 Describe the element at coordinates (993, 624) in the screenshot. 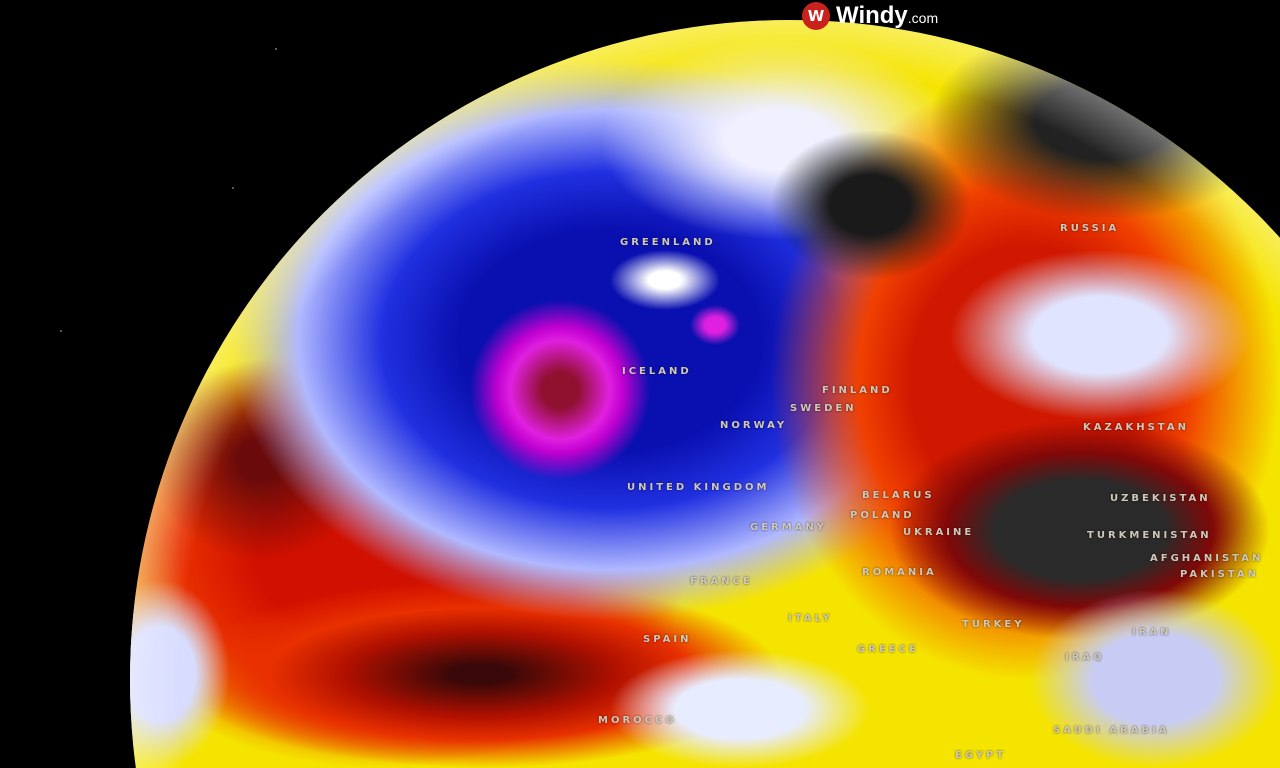

I see `country-label-turkey: TURKEY` at that location.